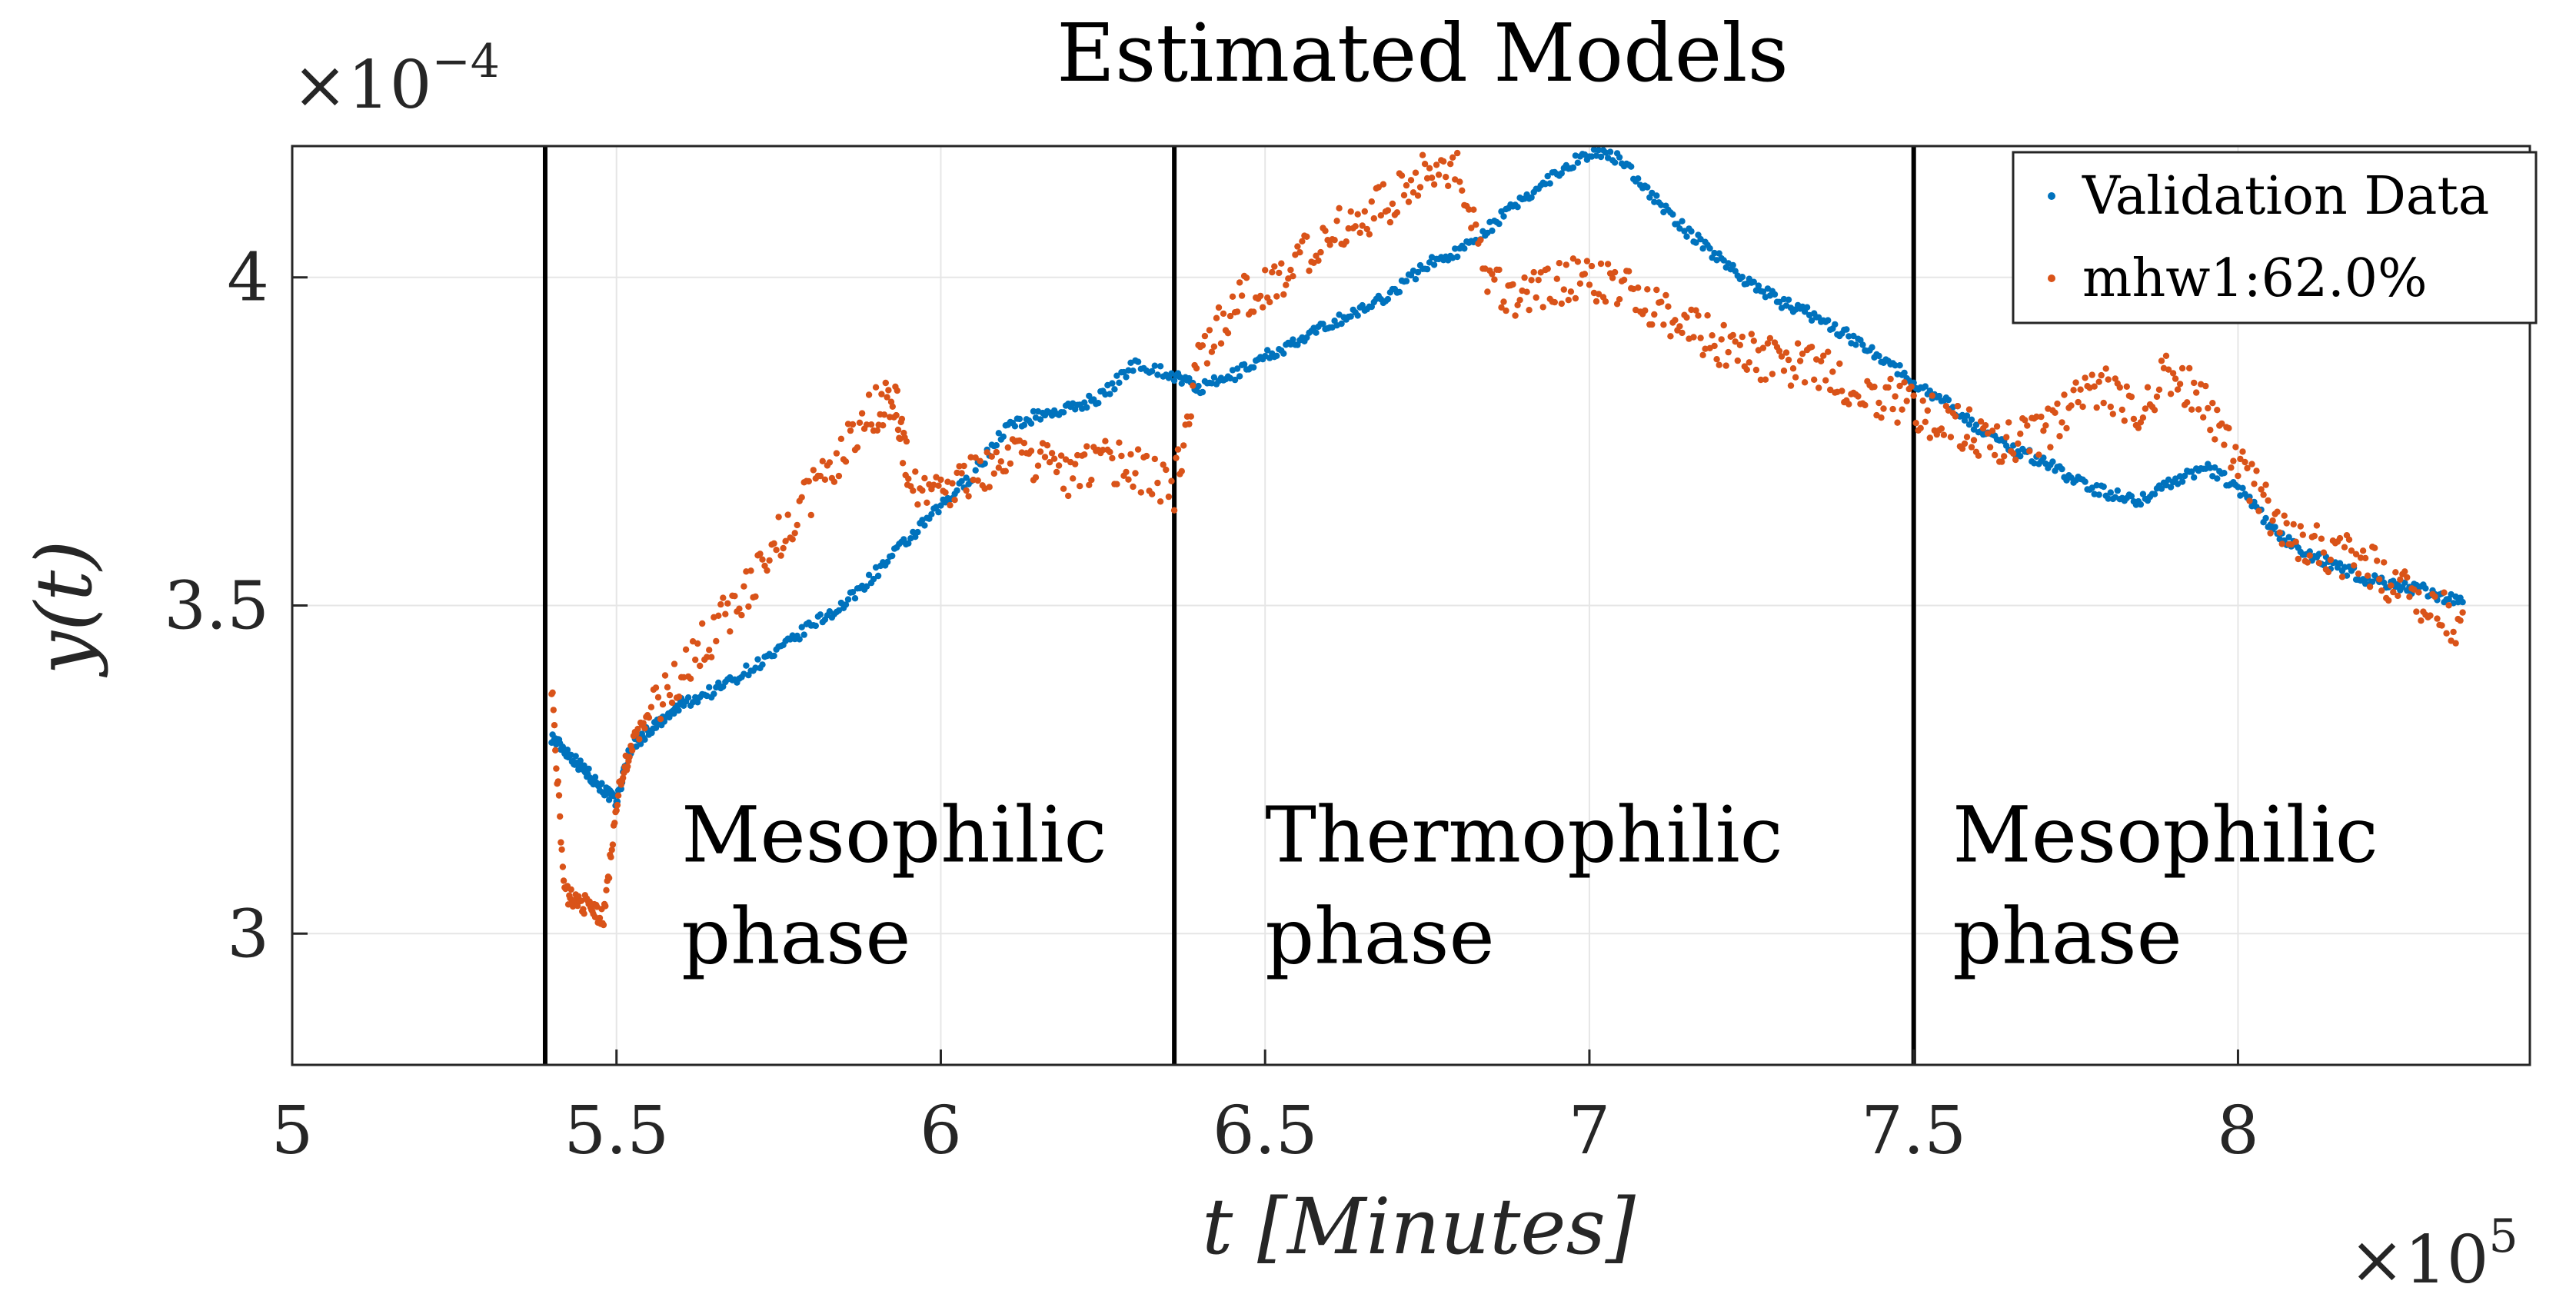 This screenshot has width=2576, height=1304. What do you see at coordinates (2051, 196) in the screenshot?
I see `legend-marker-validation` at bounding box center [2051, 196].